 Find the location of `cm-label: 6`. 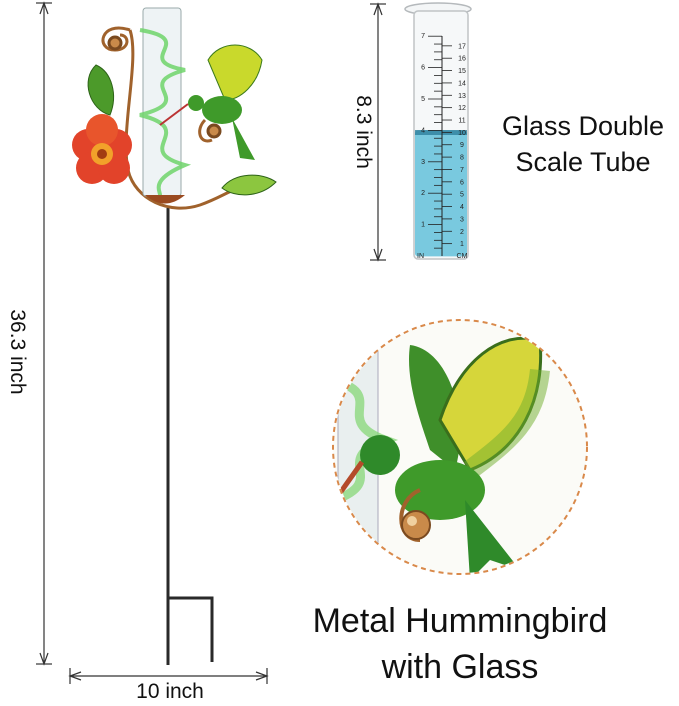

cm-label: 6 is located at coordinates (462, 182).